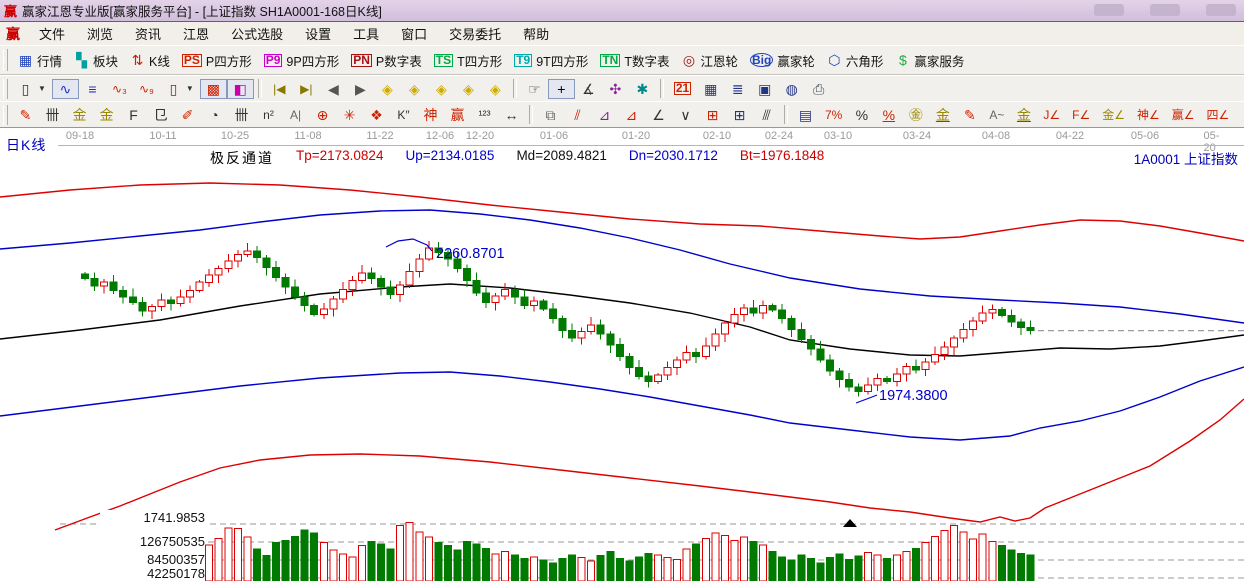 The image size is (1244, 581). Describe the element at coordinates (430, 115) in the screenshot. I see `shen-tool-button: 神` at that location.